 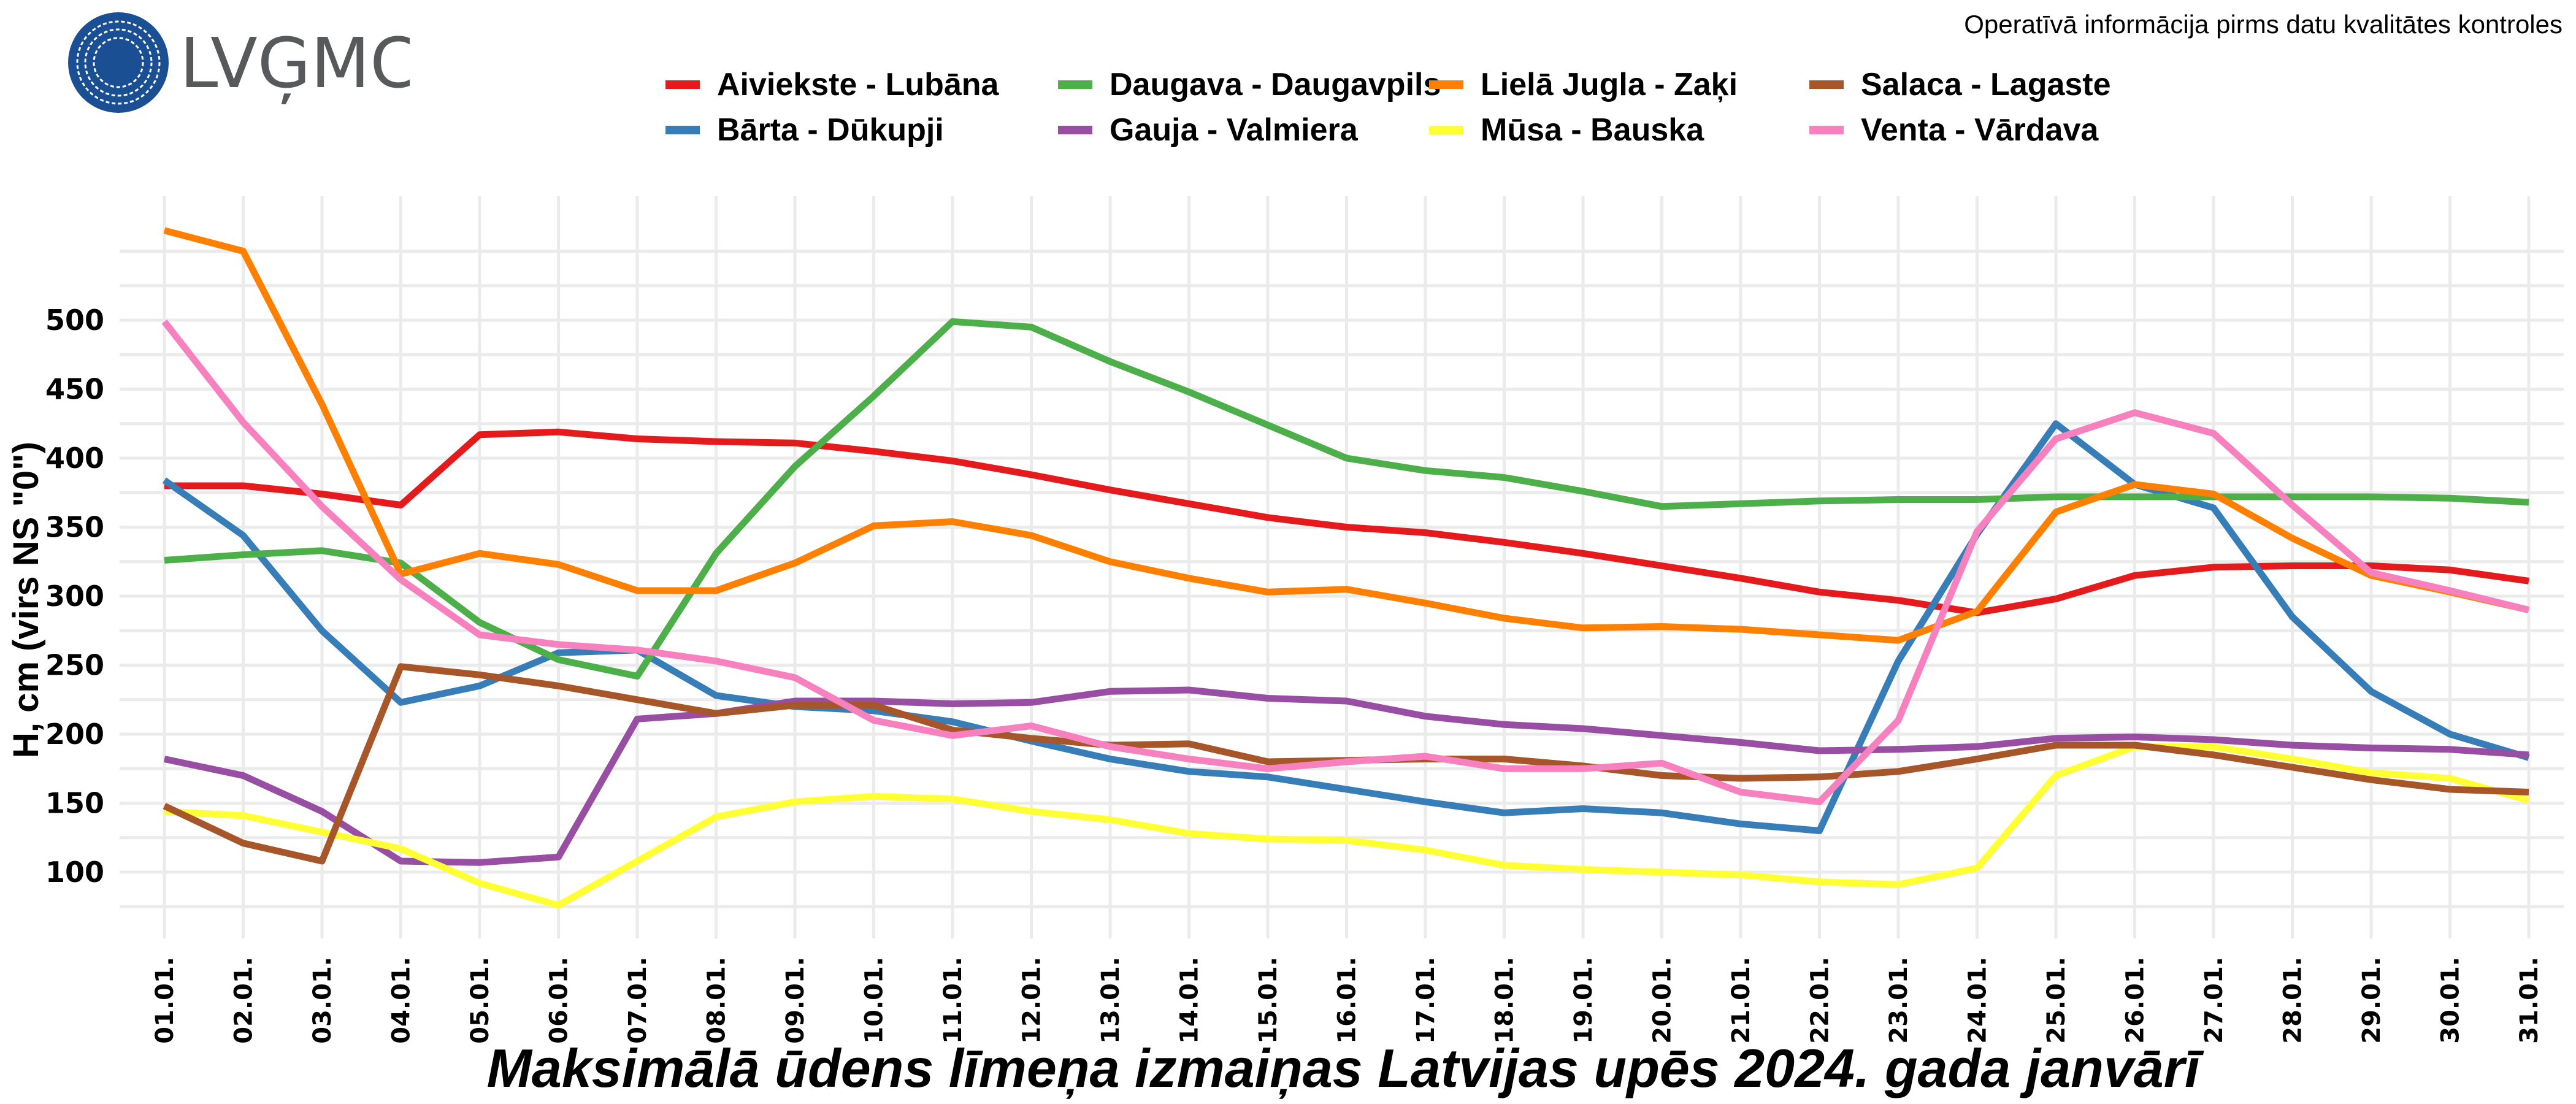 I want to click on legend-item: Mūsa - Bauska, so click(x=1619, y=130).